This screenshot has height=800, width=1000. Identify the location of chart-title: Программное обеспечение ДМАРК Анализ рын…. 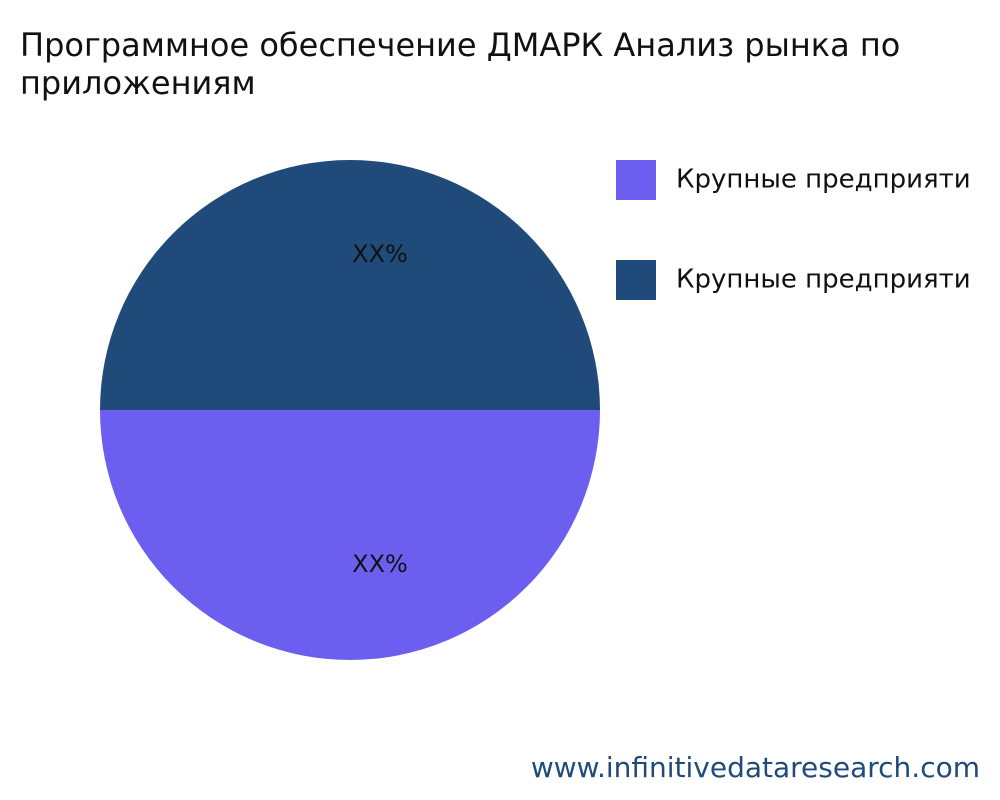
(460, 64).